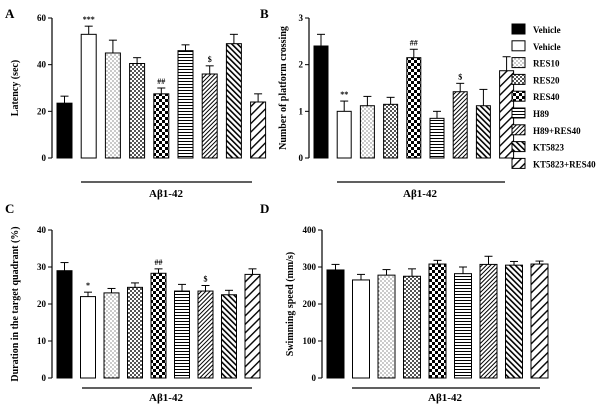  I want to click on legend-label: KT5823+RES40, so click(564, 164).